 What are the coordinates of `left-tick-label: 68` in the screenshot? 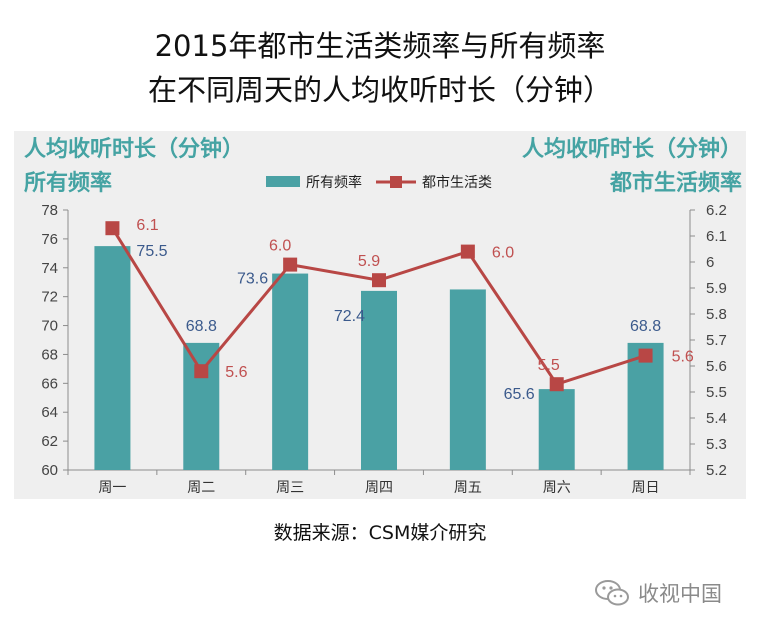 It's located at (49, 354).